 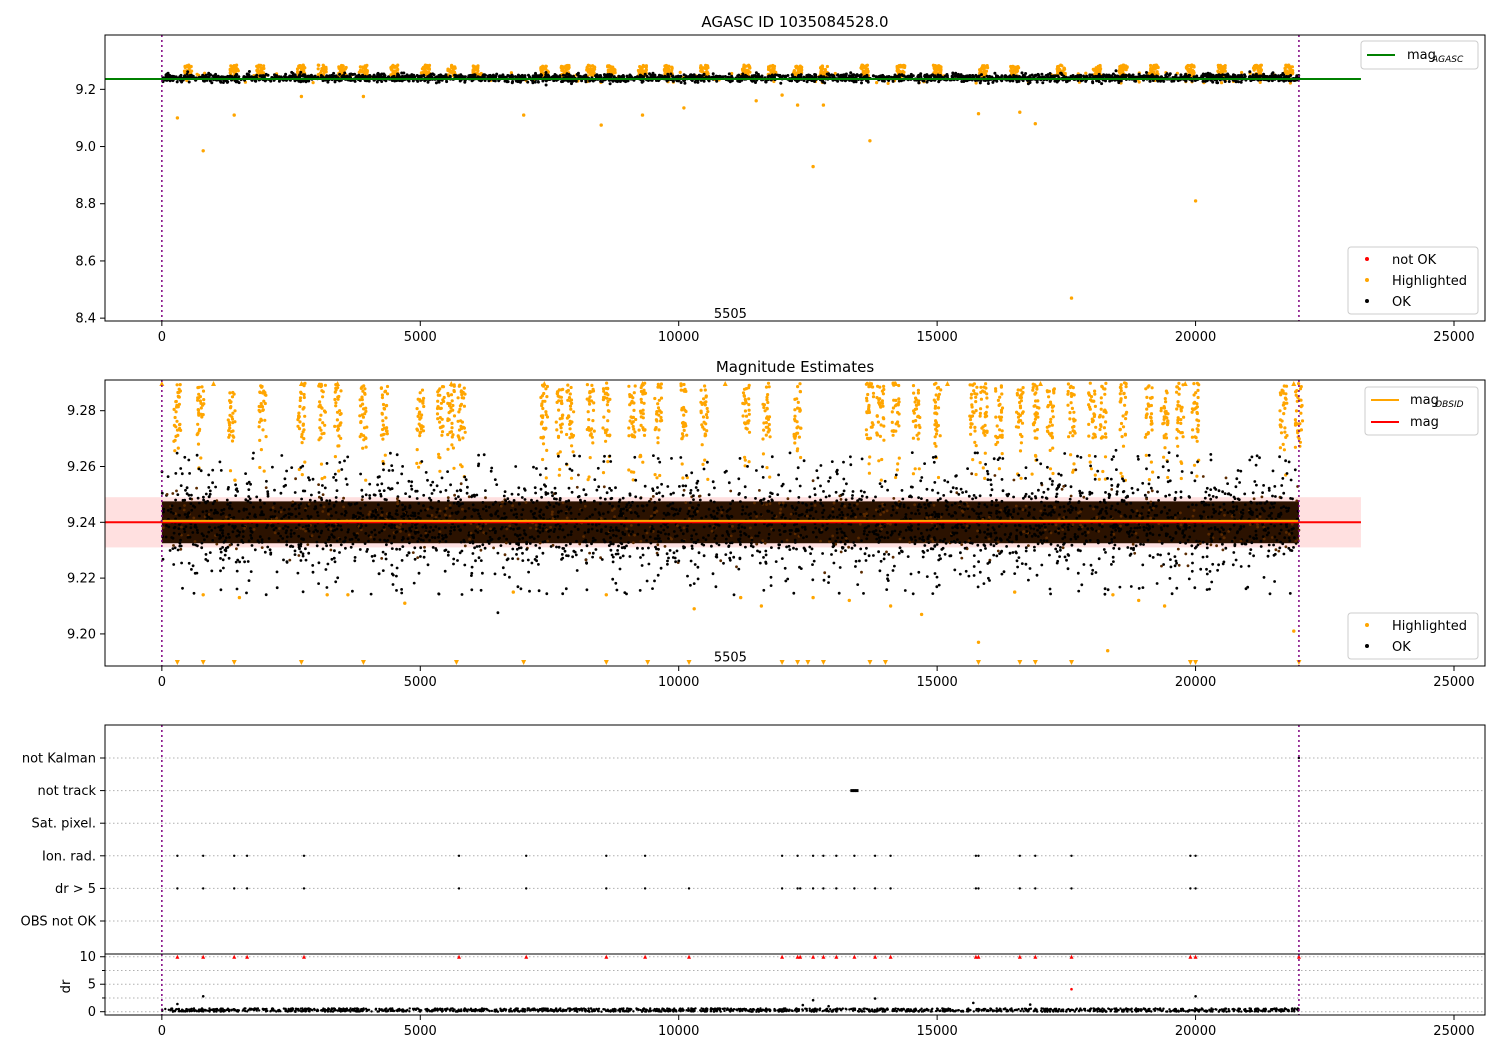 What do you see at coordinates (85, 204) in the screenshot?
I see `panel1-ytick-label: 8.8` at bounding box center [85, 204].